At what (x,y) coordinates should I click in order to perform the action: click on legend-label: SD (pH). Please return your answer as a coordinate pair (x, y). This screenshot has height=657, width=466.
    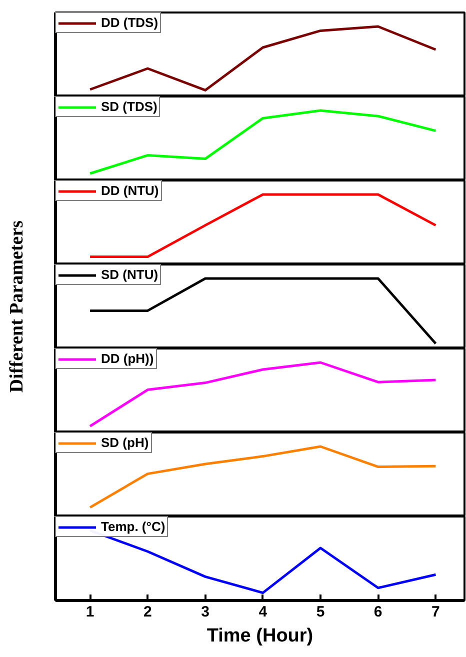
    Looking at the image, I should click on (125, 442).